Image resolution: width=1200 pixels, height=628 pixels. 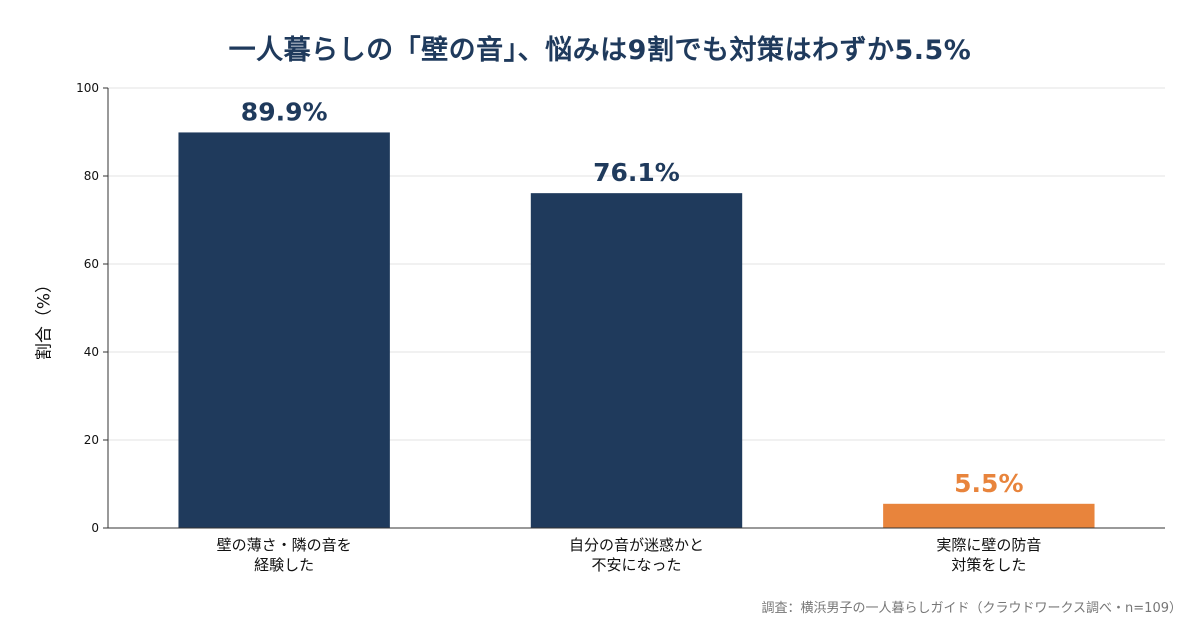 I want to click on category-label-line: 実際に壁の防音, so click(x=988, y=545).